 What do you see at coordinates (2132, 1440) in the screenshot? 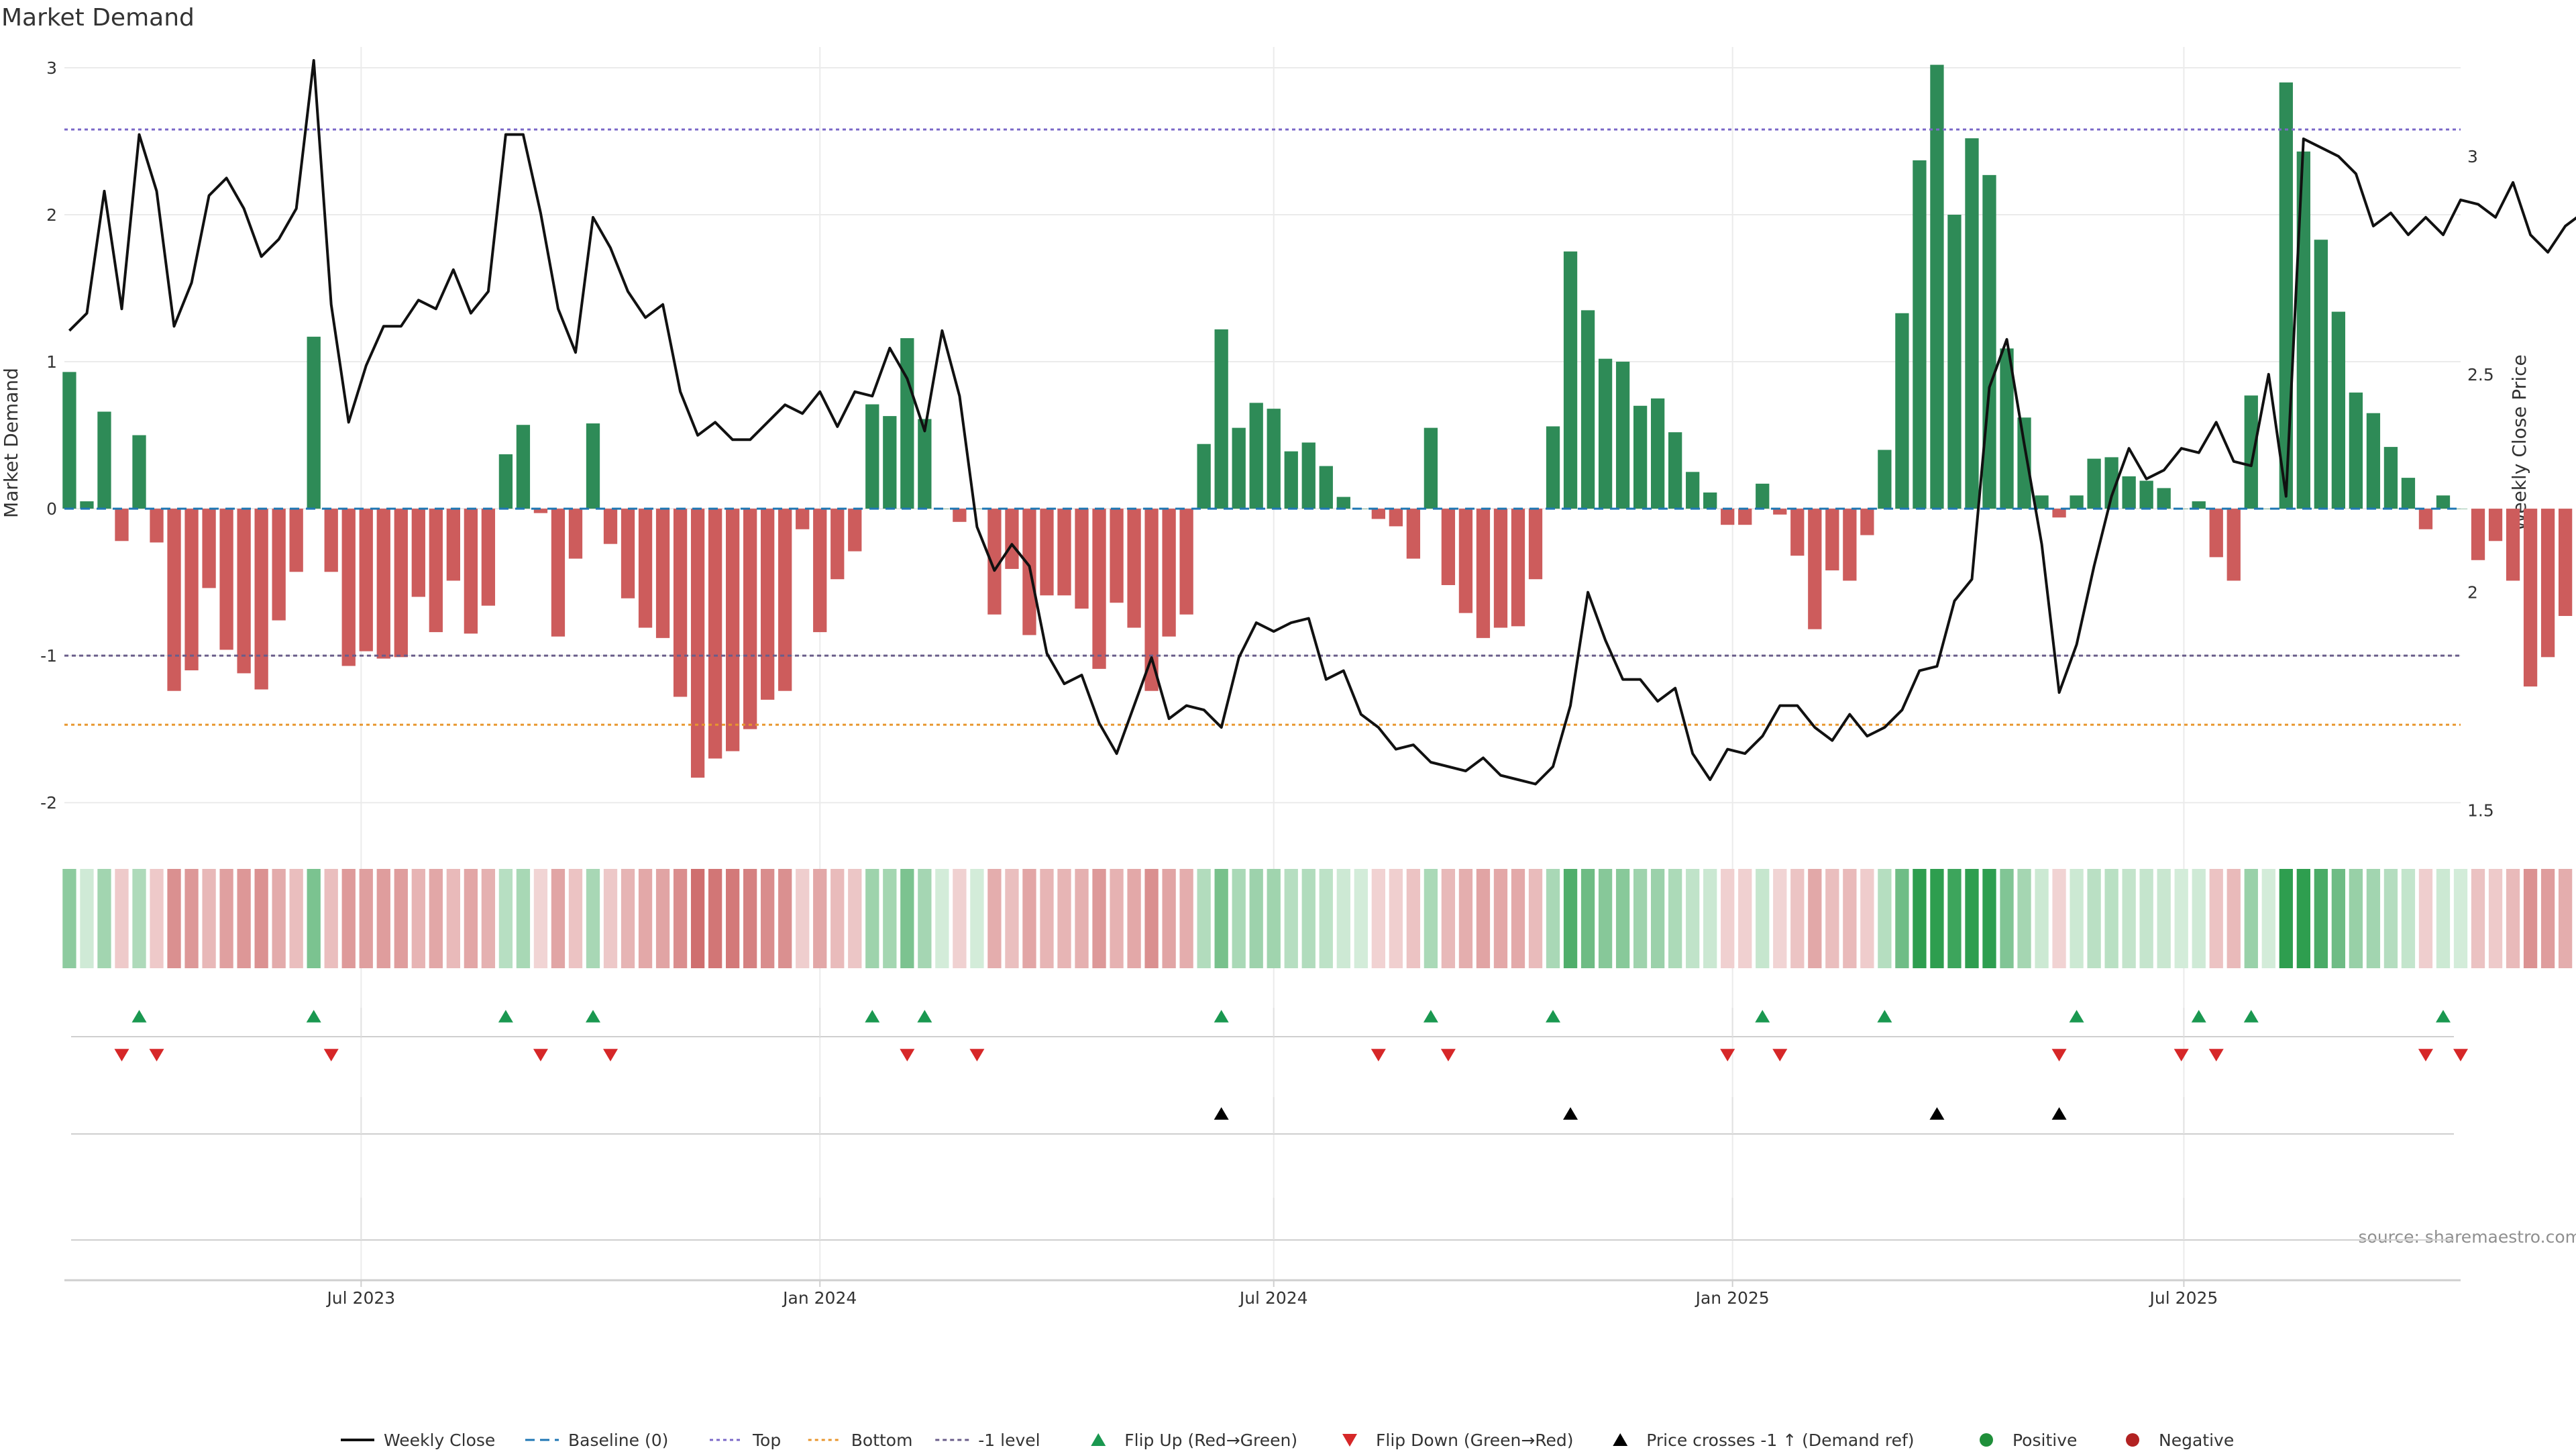
I see `legend-symbol-negative` at bounding box center [2132, 1440].